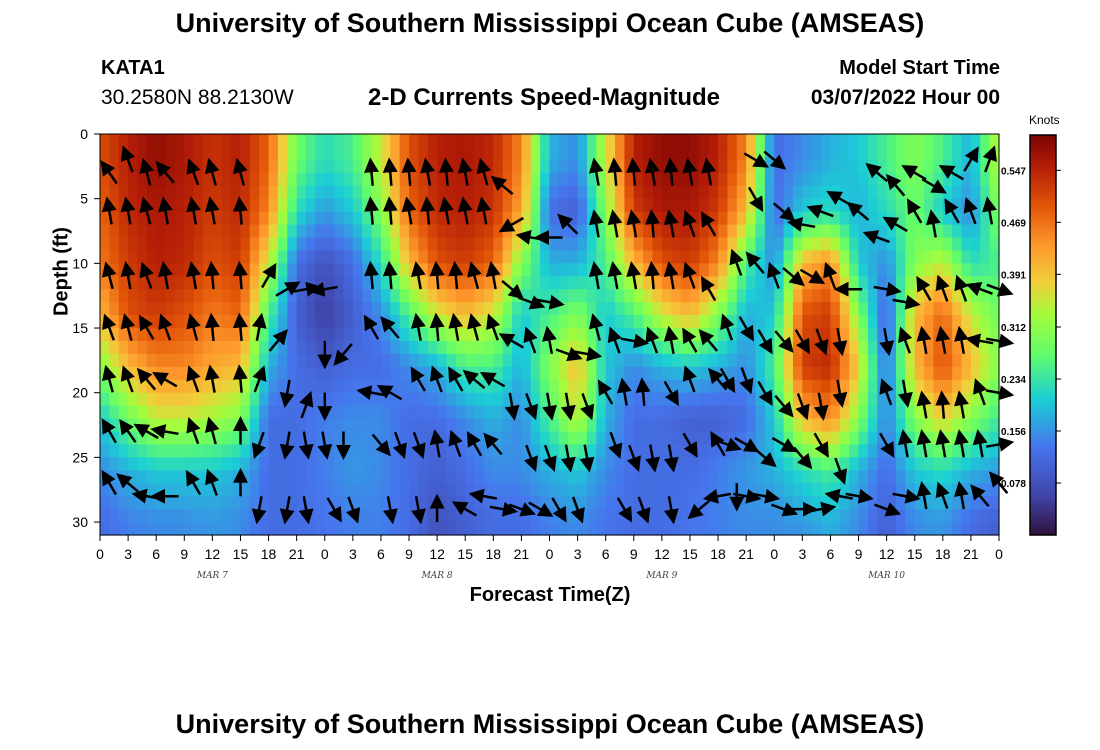 This screenshot has height=750, width=1100. Describe the element at coordinates (381, 554) in the screenshot. I see `x-tick-label: 6` at that location.